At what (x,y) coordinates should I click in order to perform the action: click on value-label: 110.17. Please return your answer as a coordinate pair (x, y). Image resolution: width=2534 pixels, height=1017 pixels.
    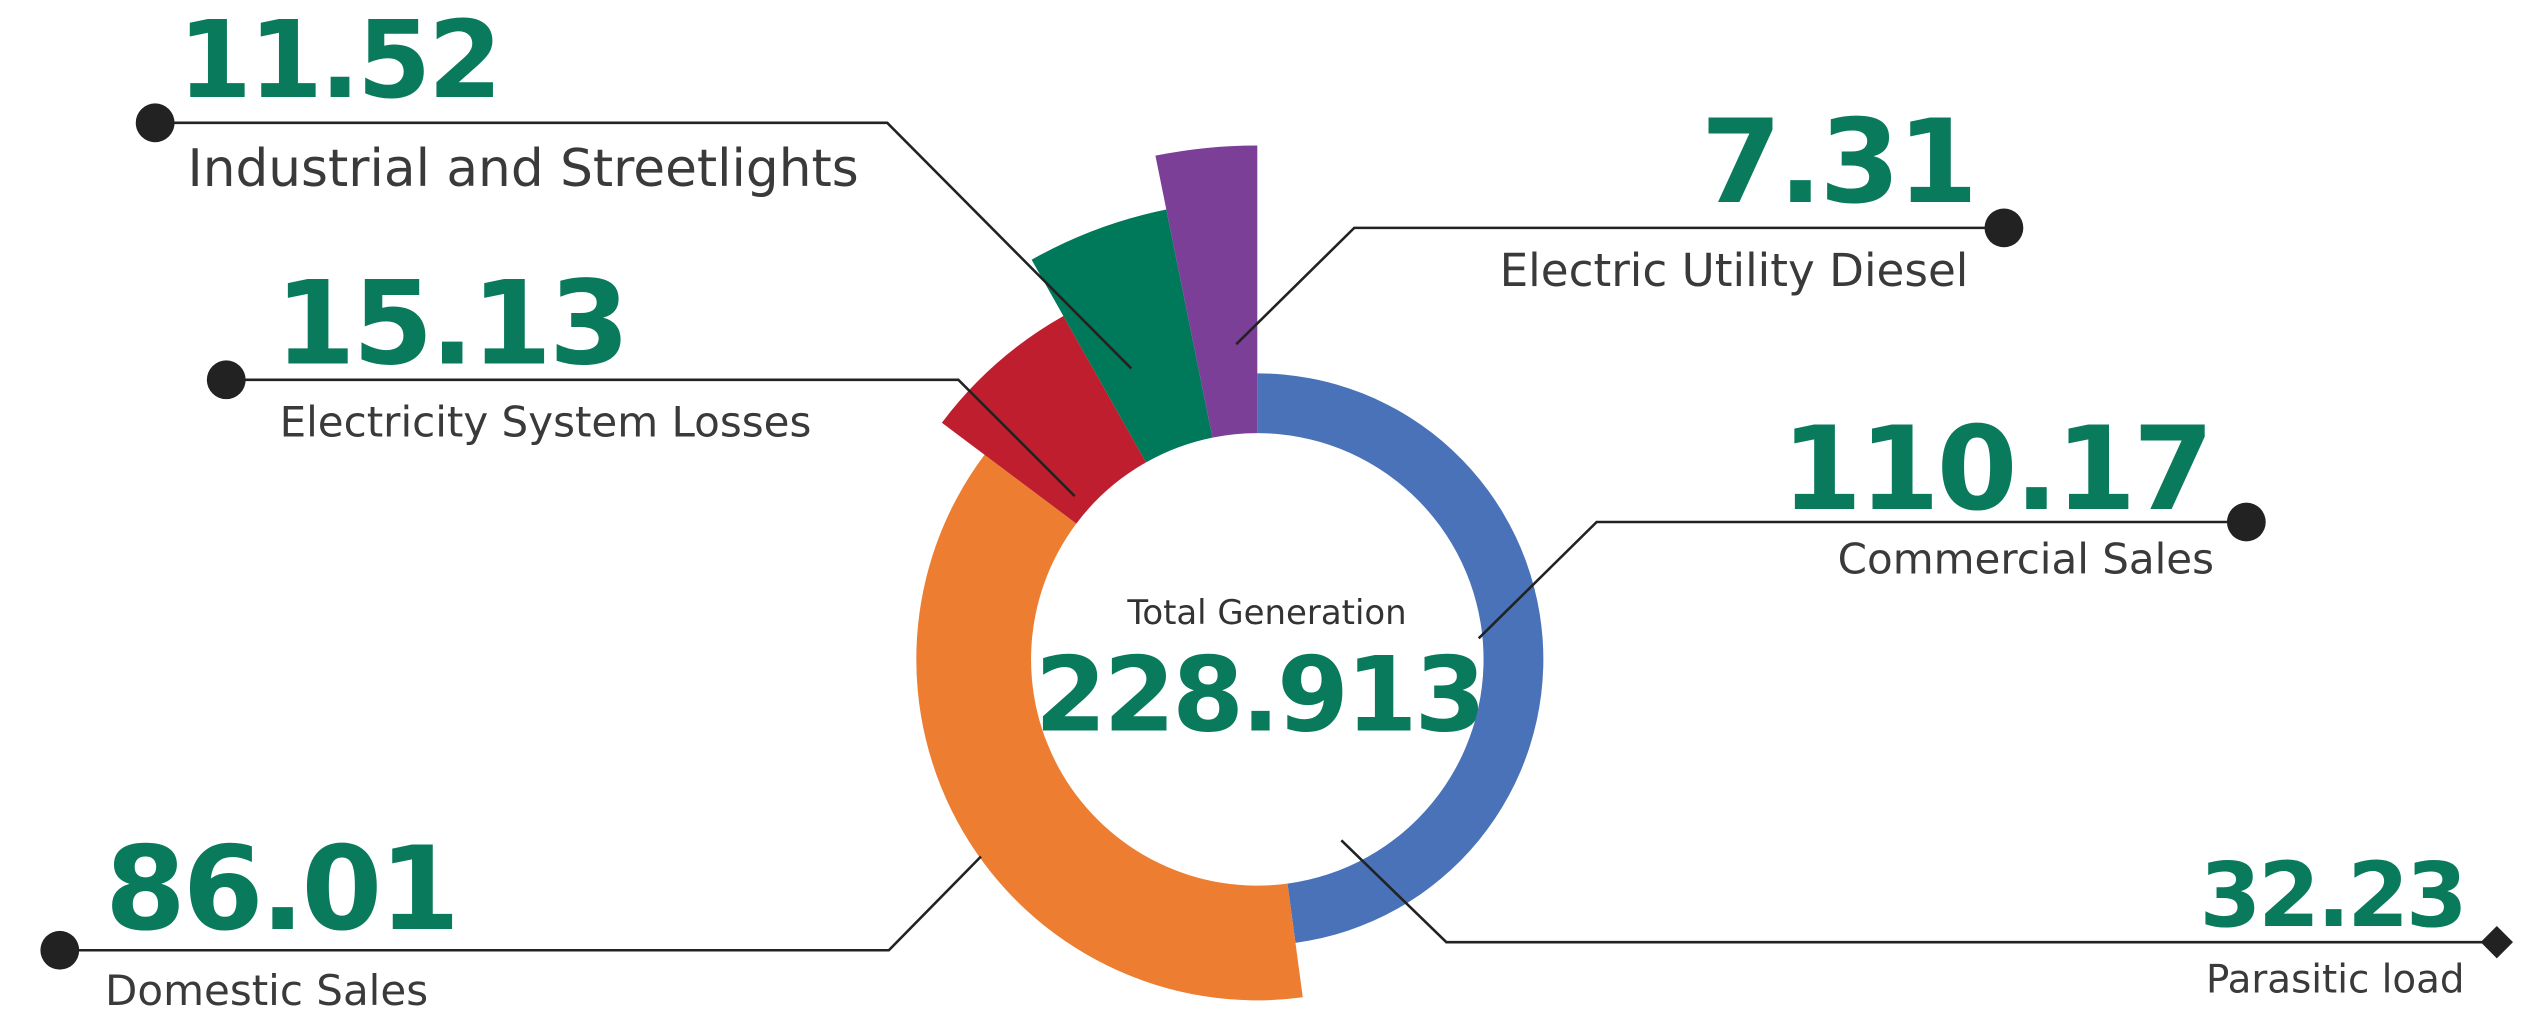
    Looking at the image, I should click on (1996, 469).